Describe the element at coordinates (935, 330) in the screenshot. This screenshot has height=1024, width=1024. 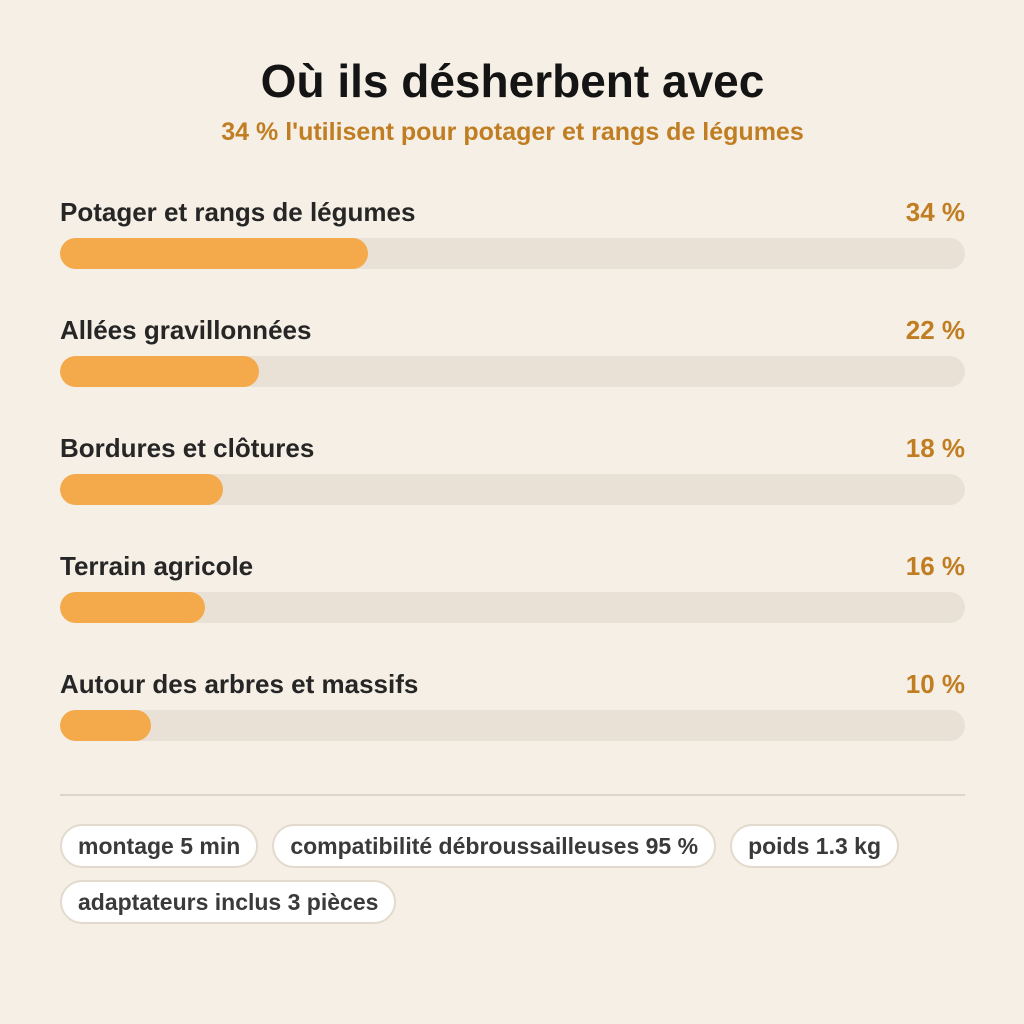
I see `bar-value-label: 22 %` at that location.